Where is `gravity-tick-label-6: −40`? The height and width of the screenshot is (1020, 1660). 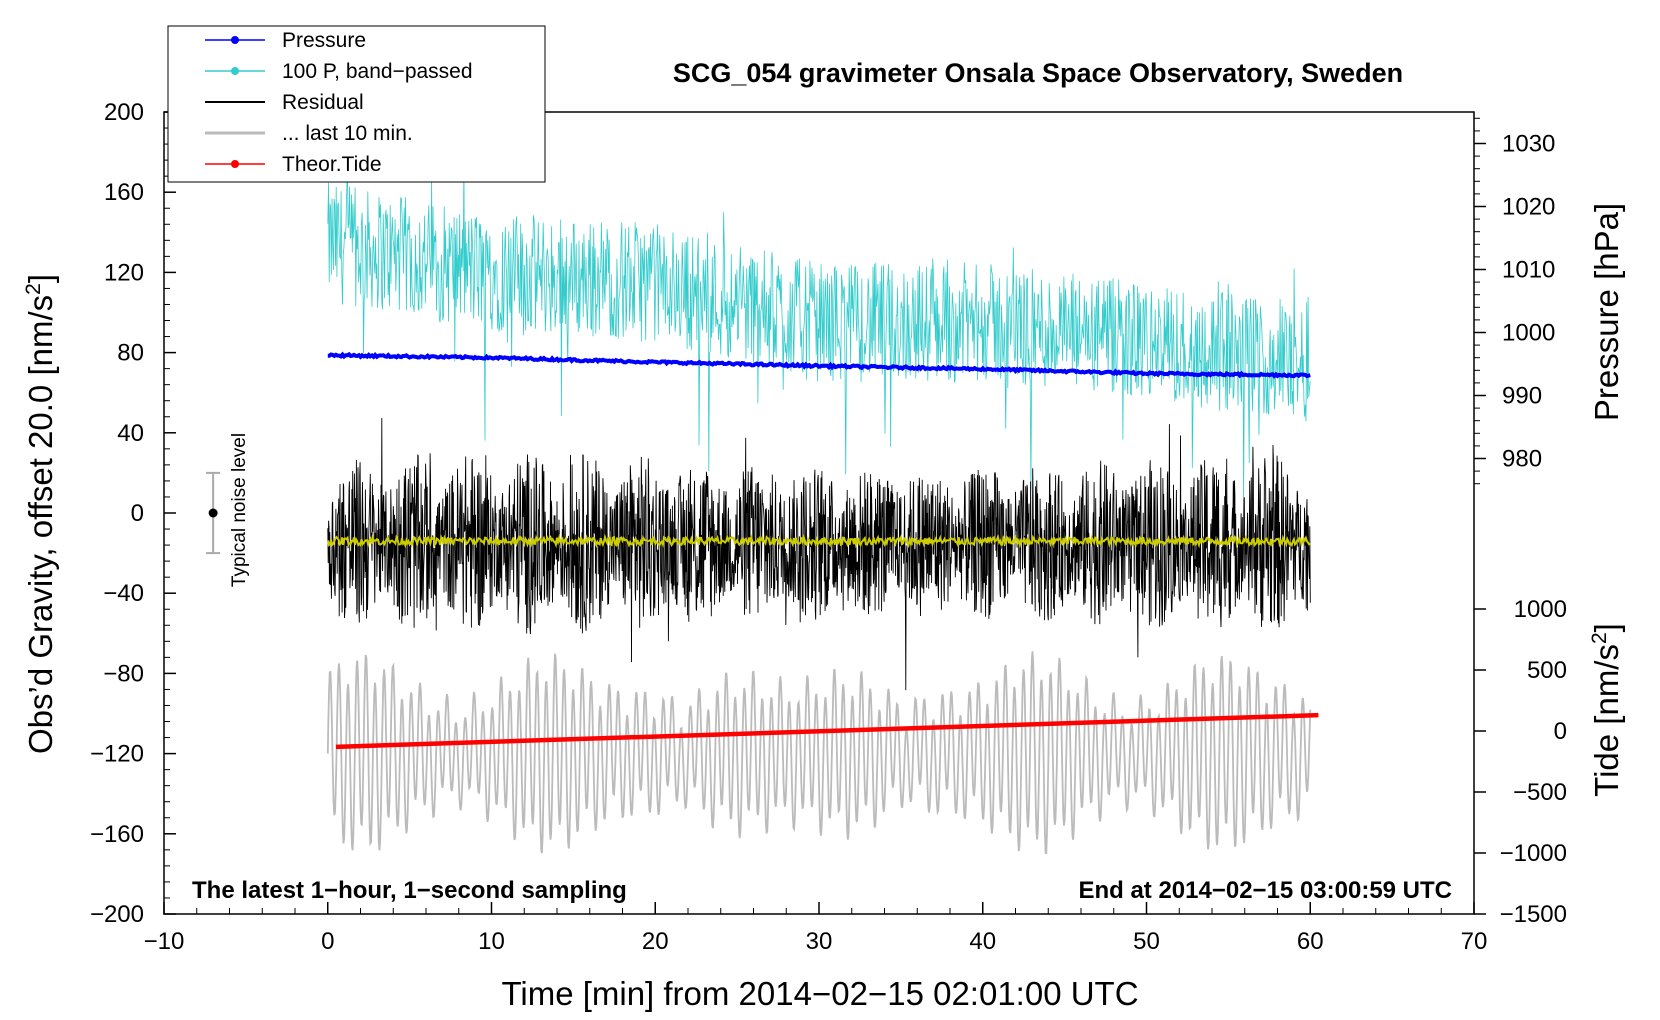
gravity-tick-label-6: −40 is located at coordinates (123, 593).